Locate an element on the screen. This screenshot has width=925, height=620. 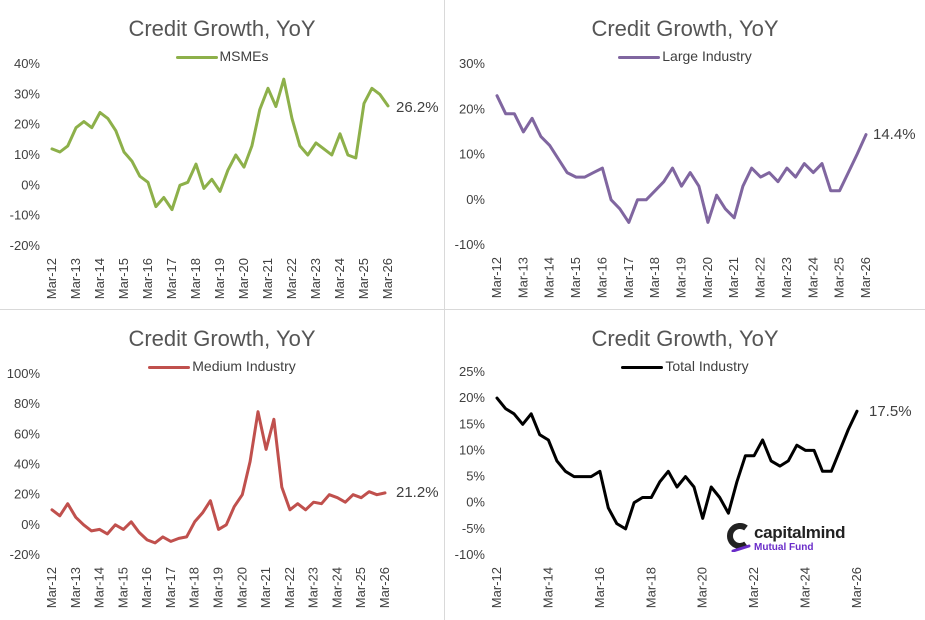
capitalmind-logo: capitalmind Mutual Fund is located at coordinates (797, 539).